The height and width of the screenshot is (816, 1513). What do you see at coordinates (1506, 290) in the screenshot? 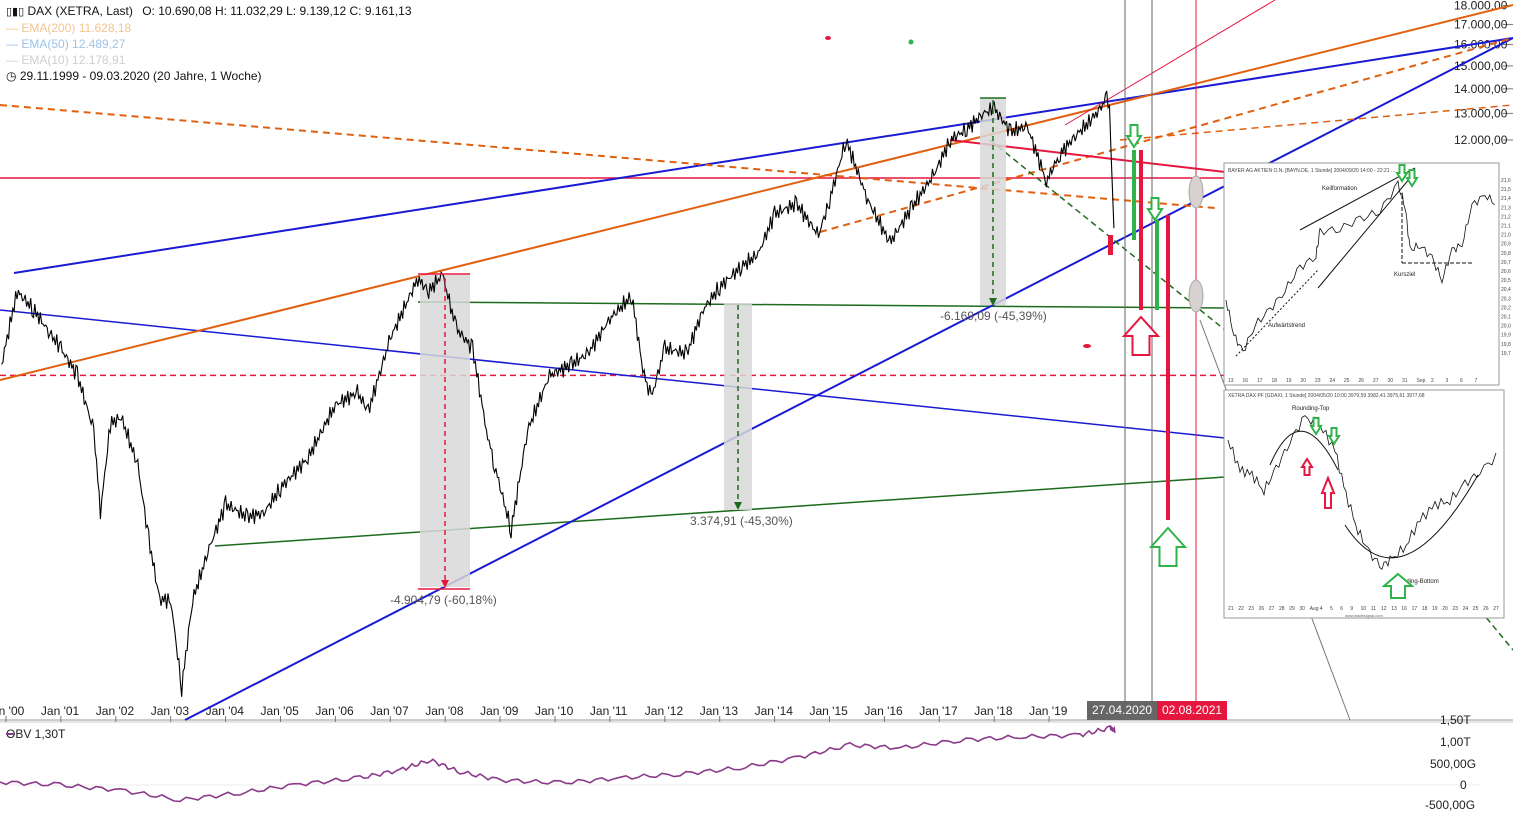
I see `inset-bayer-ytick: 20,4` at bounding box center [1506, 290].